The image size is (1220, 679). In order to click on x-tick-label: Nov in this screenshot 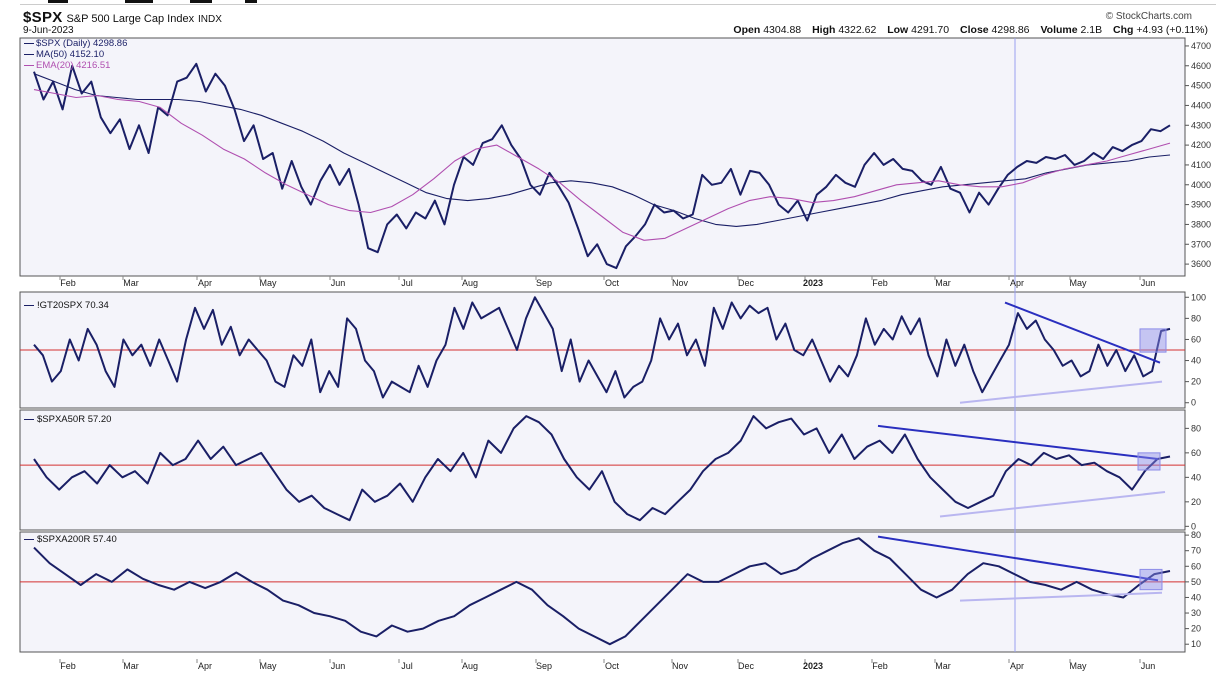, I will do `click(680, 666)`.